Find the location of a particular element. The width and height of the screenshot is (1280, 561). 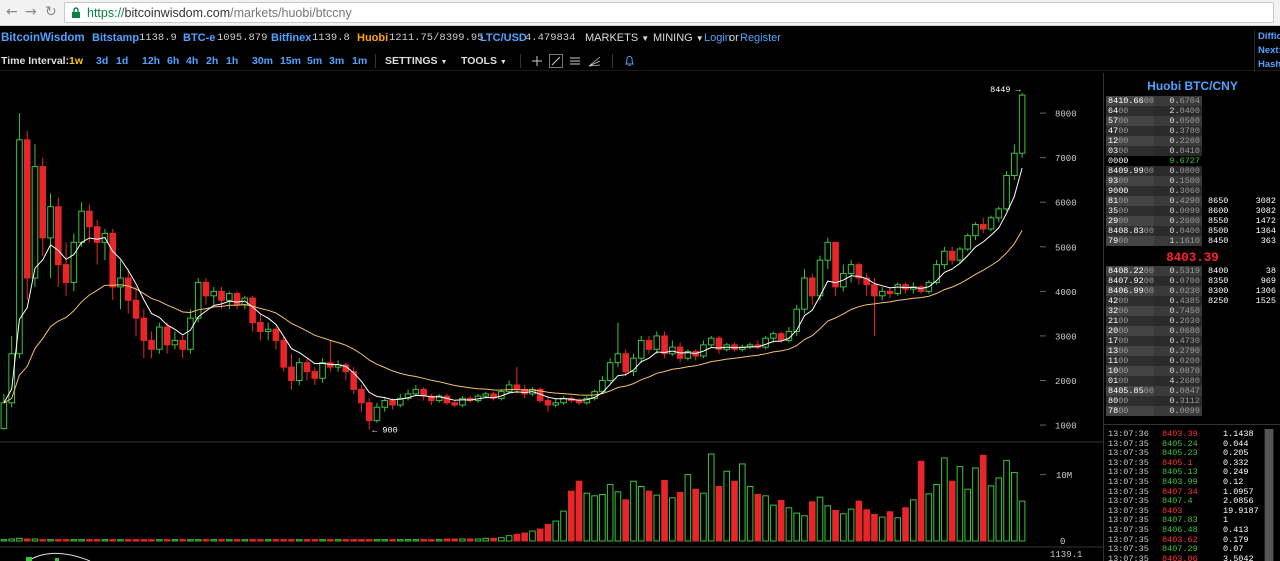

bid-row: 3200 0.7450 is located at coordinates (1192, 311).